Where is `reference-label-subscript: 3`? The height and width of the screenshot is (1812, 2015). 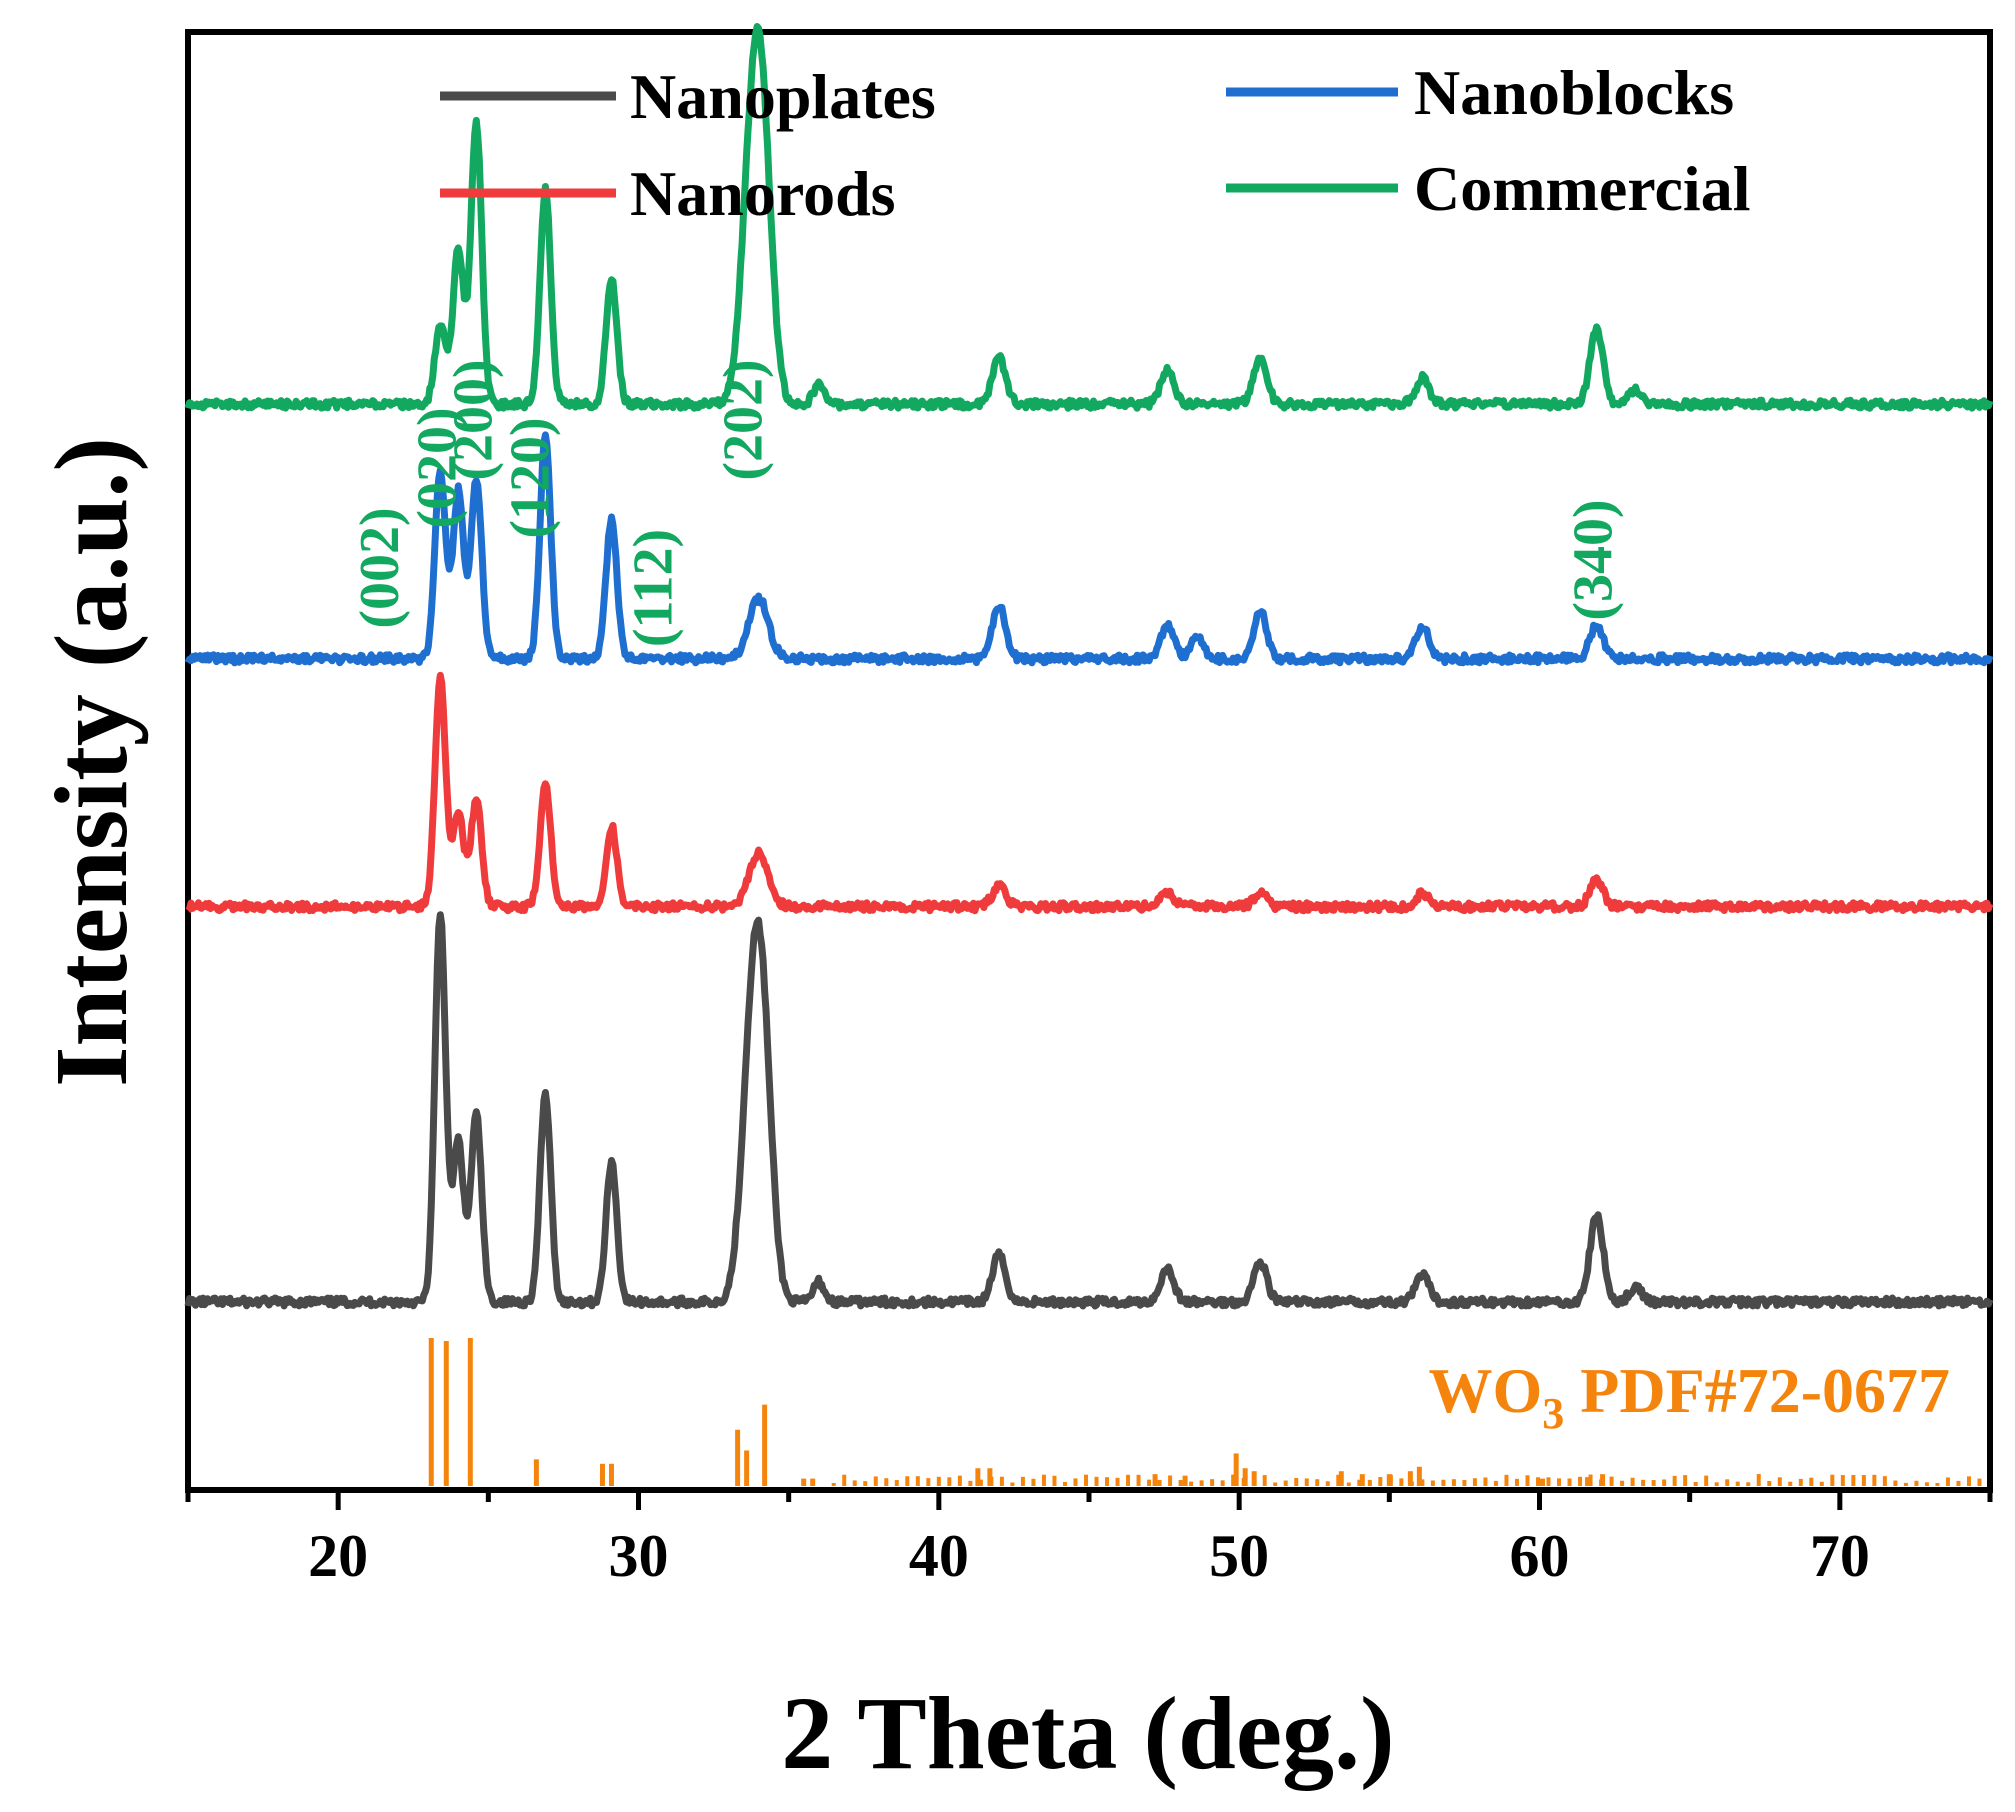 reference-label-subscript: 3 is located at coordinates (1553, 1413).